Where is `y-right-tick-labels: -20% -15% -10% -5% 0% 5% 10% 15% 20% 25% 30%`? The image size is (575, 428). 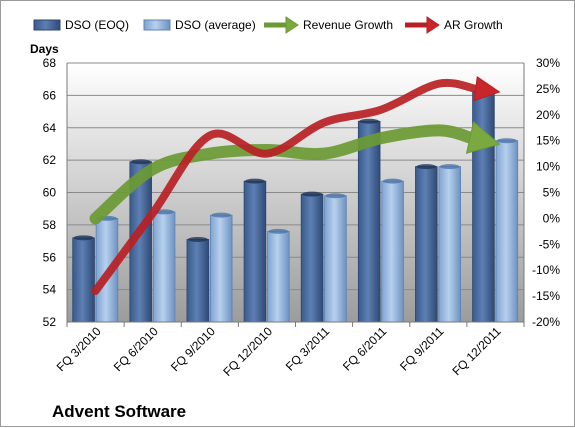 y-right-tick-labels: -20% -15% -10% -5% 0% 5% 10% 15% 20% 25% 30% is located at coordinates (546, 192).